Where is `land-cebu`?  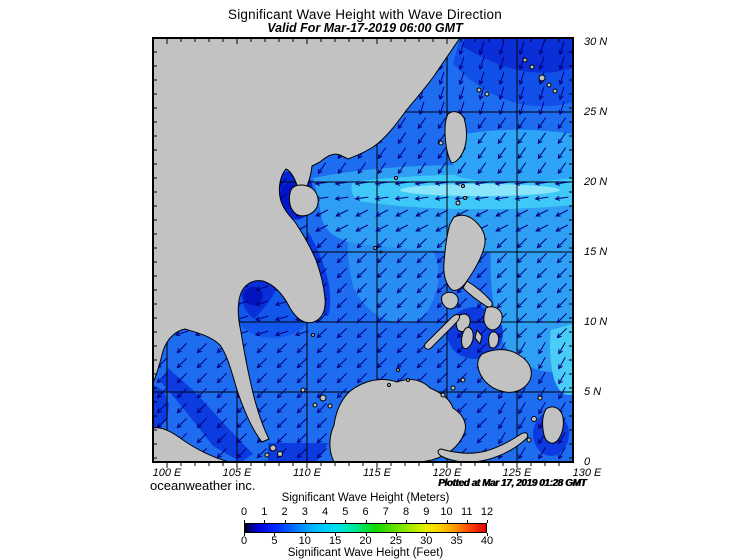
land-cebu is located at coordinates (478, 337).